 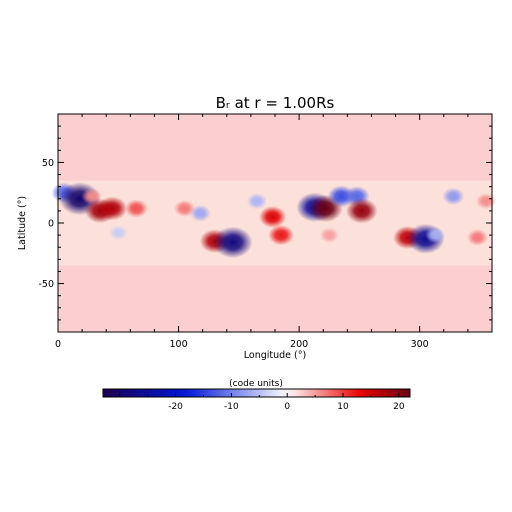 What do you see at coordinates (262, 402) in the screenshot?
I see `colorbar-ticks: -20 -10 0 10 20` at bounding box center [262, 402].